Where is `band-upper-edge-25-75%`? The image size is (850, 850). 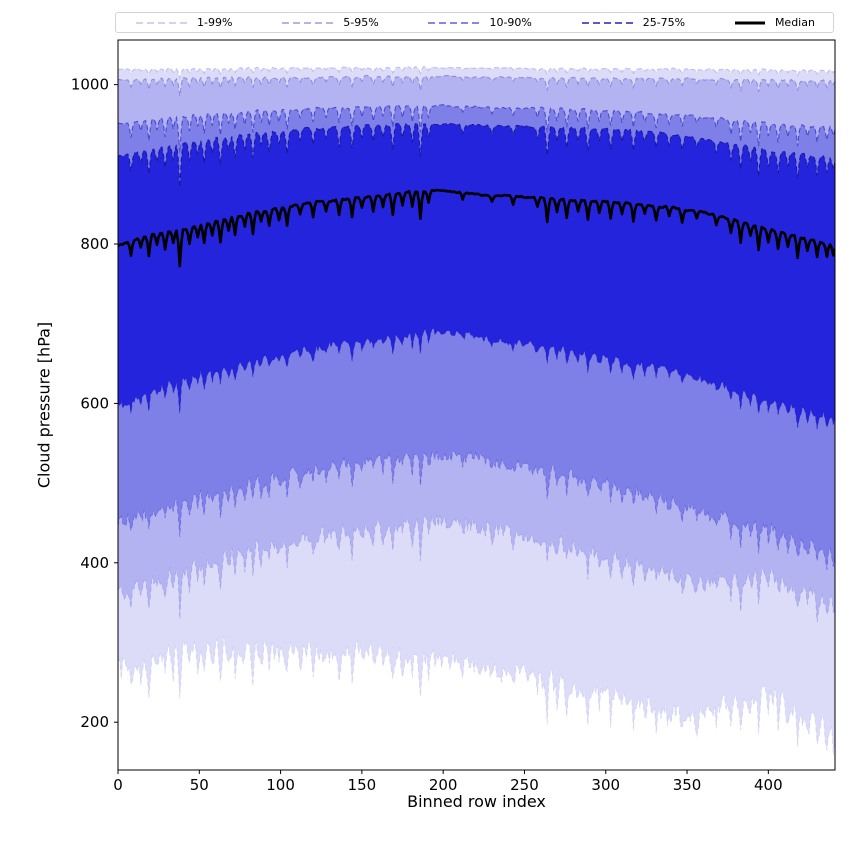
band-upper-edge-25-75% is located at coordinates (476, 155).